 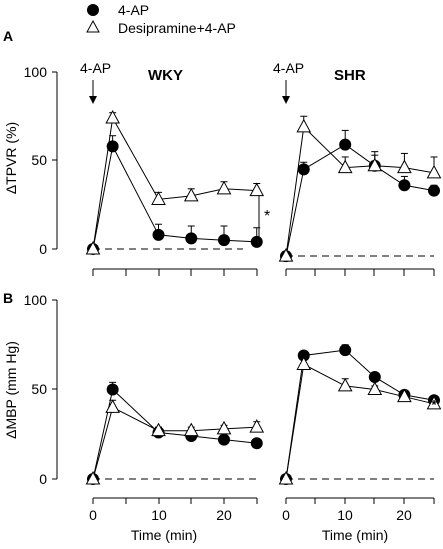 I want to click on panel-b-yaxis: 100 50 0, so click(x=41, y=389).